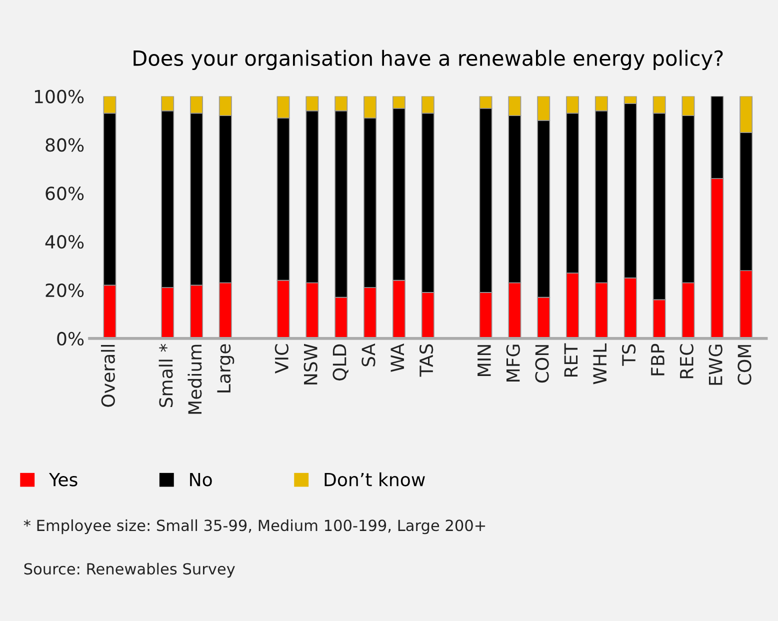 The width and height of the screenshot is (778, 621). Describe the element at coordinates (195, 379) in the screenshot. I see `x-tick-label: Medium` at that location.